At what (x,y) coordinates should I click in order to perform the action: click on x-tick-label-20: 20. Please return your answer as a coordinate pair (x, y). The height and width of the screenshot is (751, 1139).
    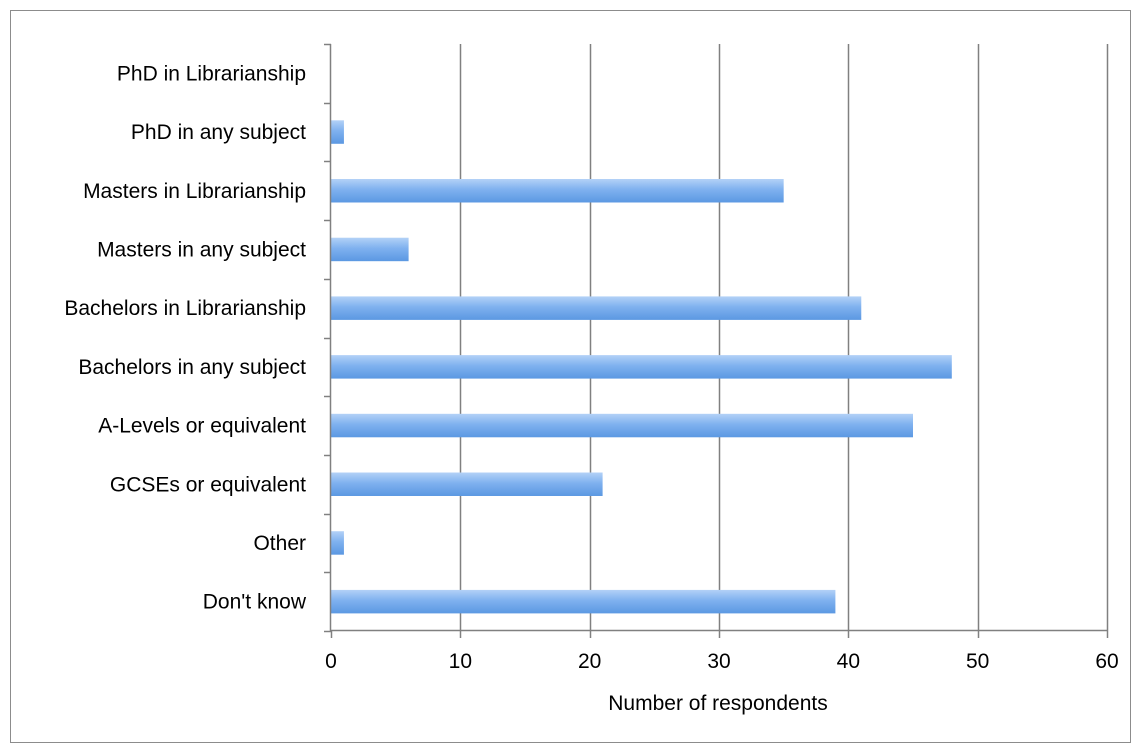
    Looking at the image, I should click on (589, 661).